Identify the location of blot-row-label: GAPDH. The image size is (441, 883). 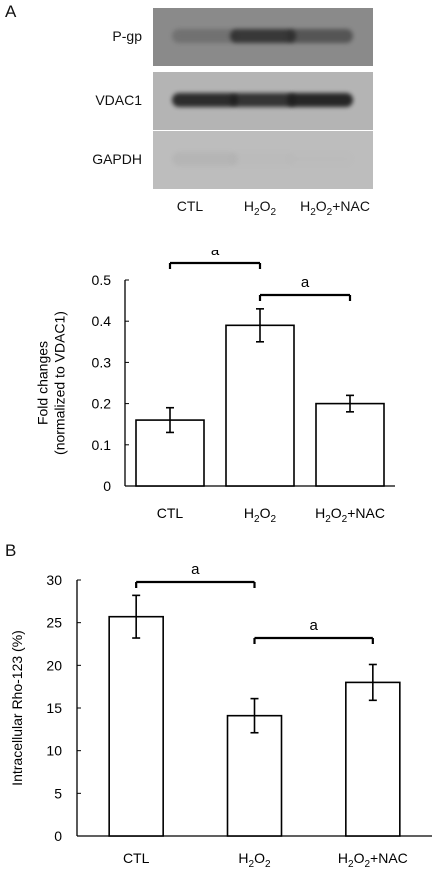
(117, 159).